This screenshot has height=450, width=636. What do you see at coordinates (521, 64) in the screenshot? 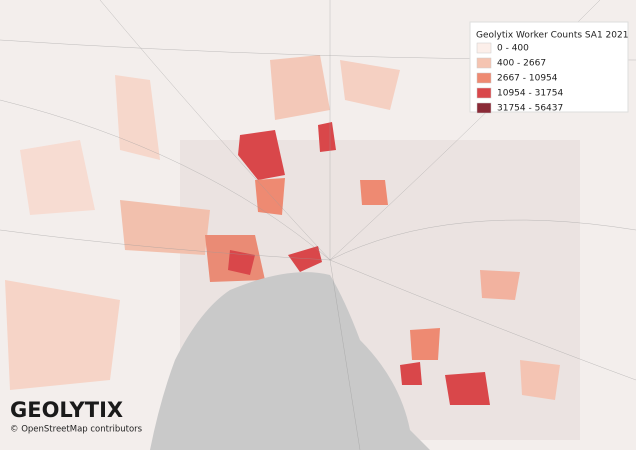
I see `legend-label: 400 - 2667` at bounding box center [521, 64].